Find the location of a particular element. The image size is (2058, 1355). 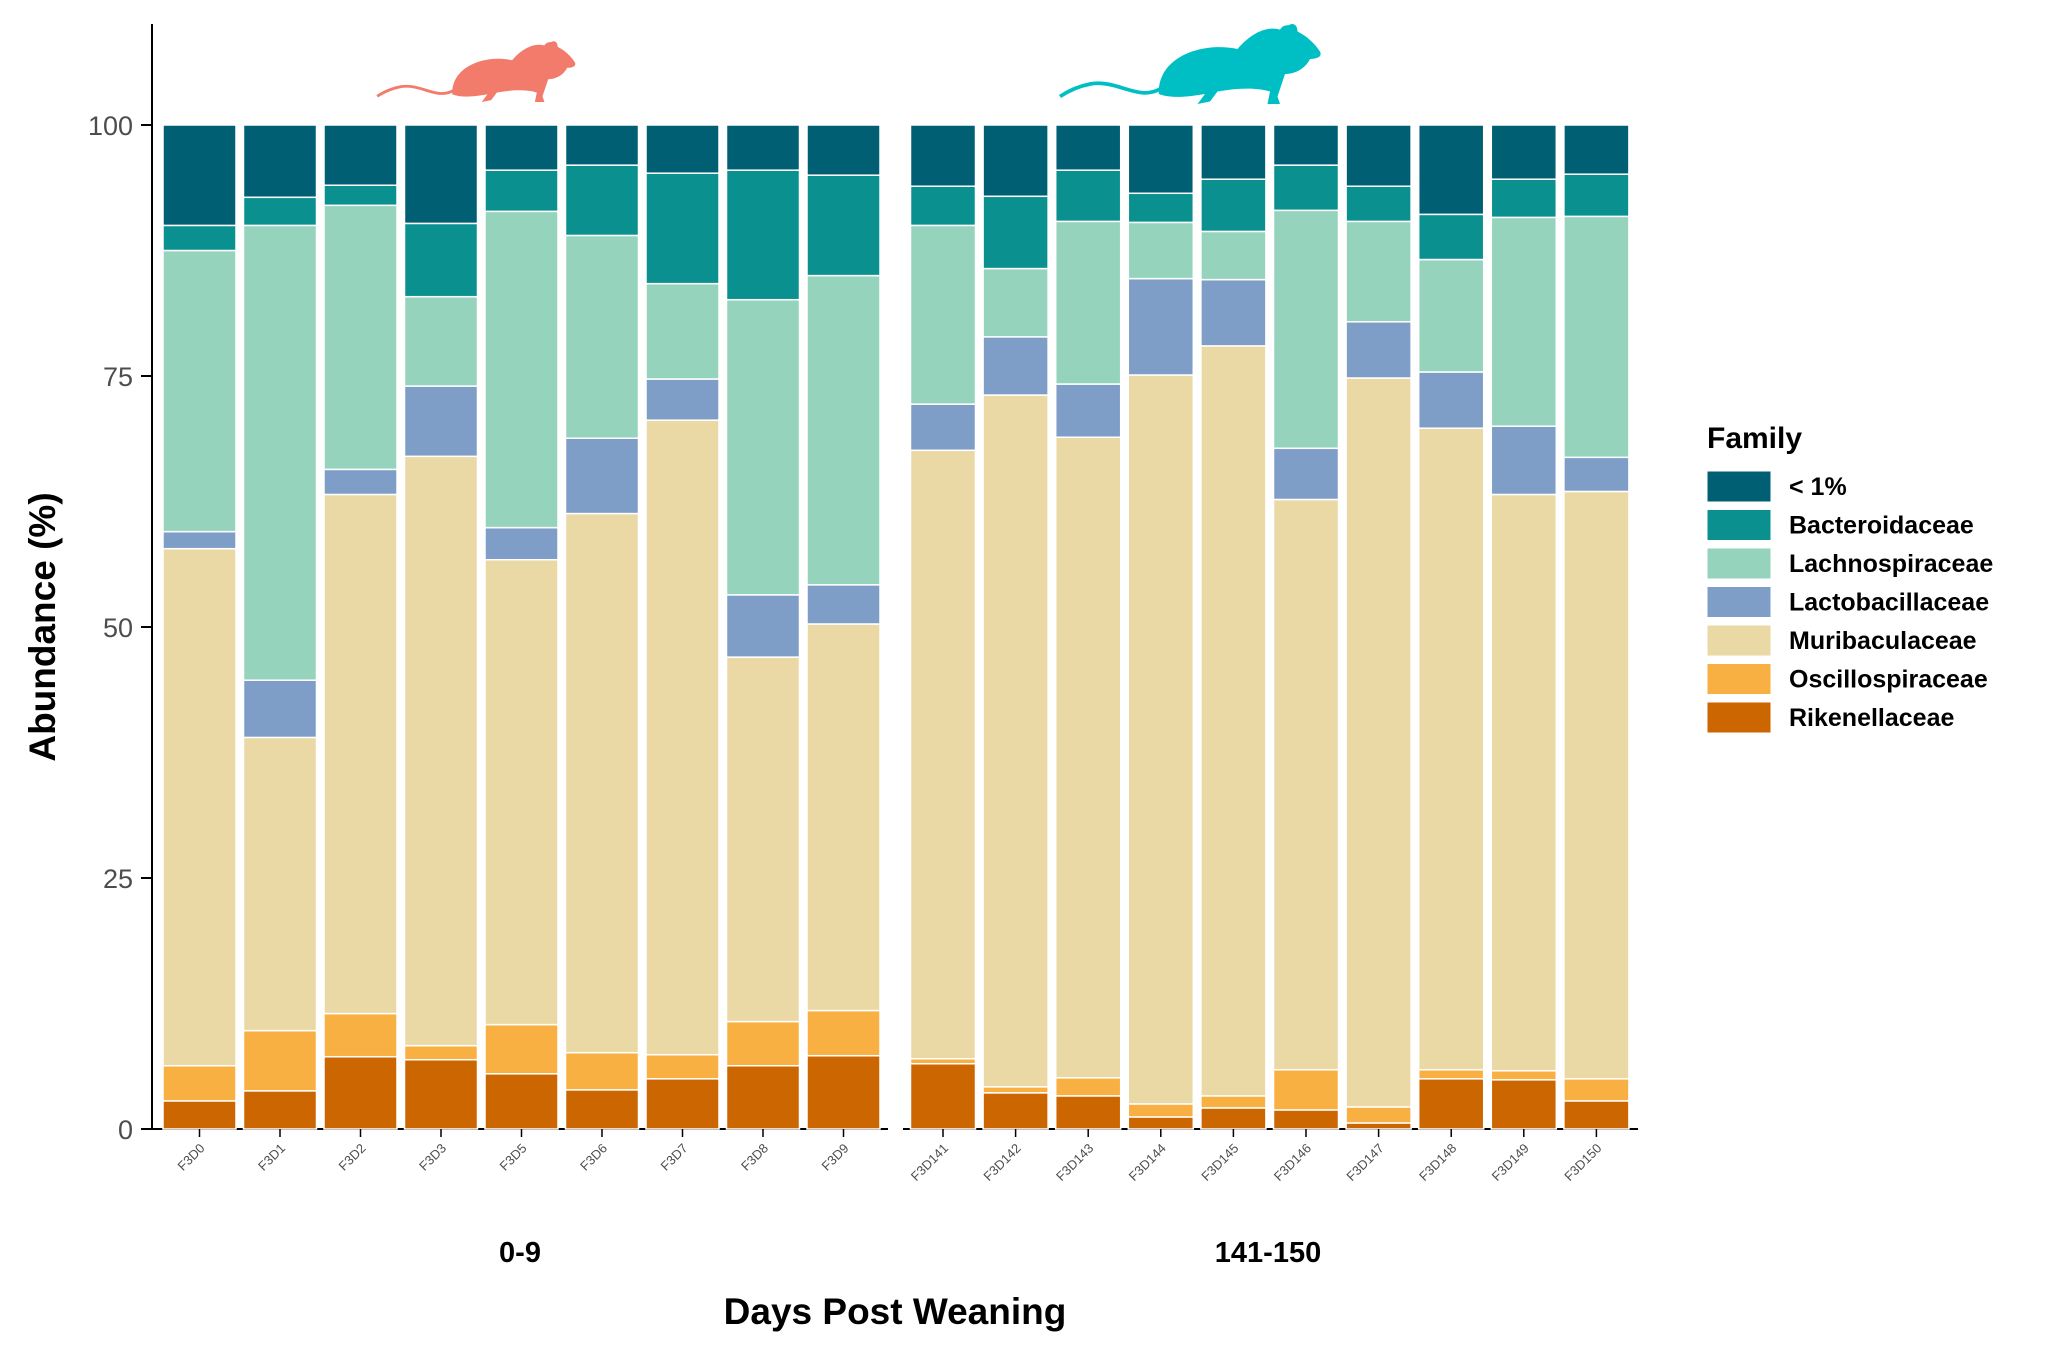

x-tick-label: F3D3 is located at coordinates (432, 1157).